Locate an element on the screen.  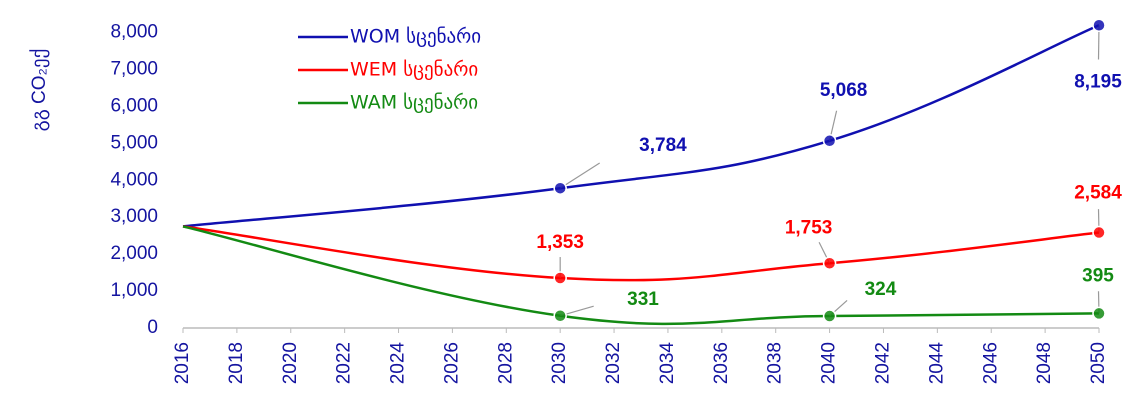
data-label: 1,753 is located at coordinates (809, 227).